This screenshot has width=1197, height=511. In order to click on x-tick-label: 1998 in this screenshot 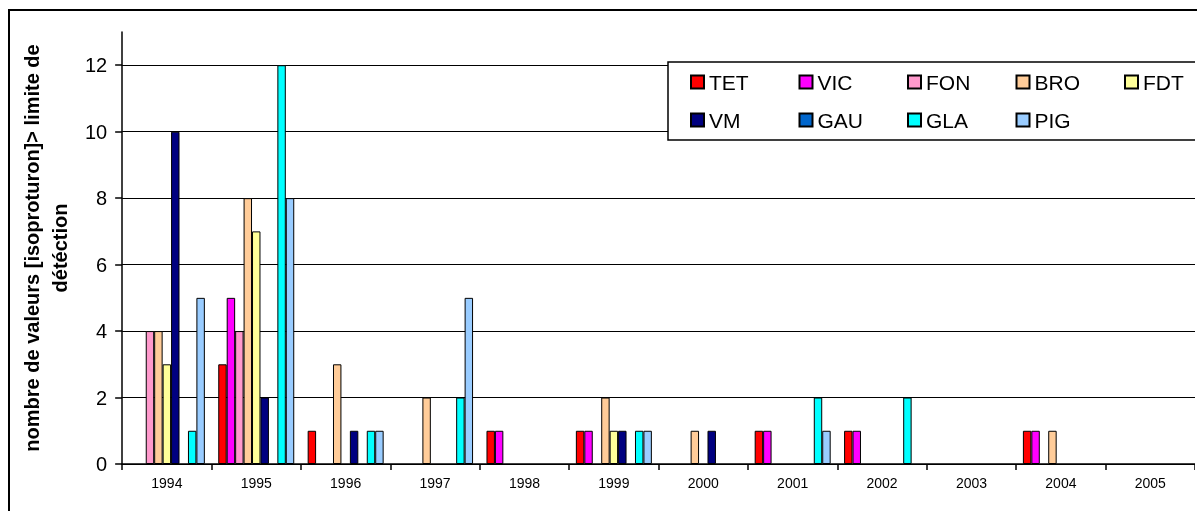, I will do `click(524, 483)`.